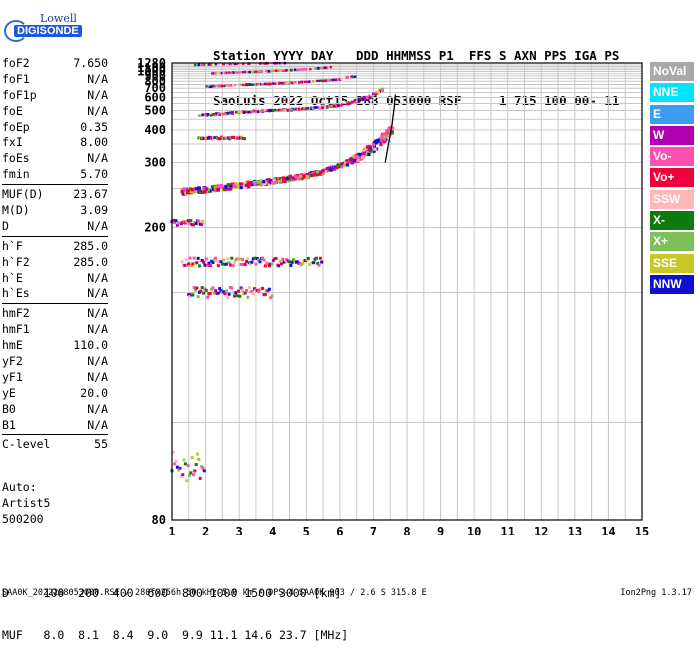 The image size is (700, 656). Describe the element at coordinates (151, 63) in the screenshot. I see `y-tick-label: 1280` at that location.